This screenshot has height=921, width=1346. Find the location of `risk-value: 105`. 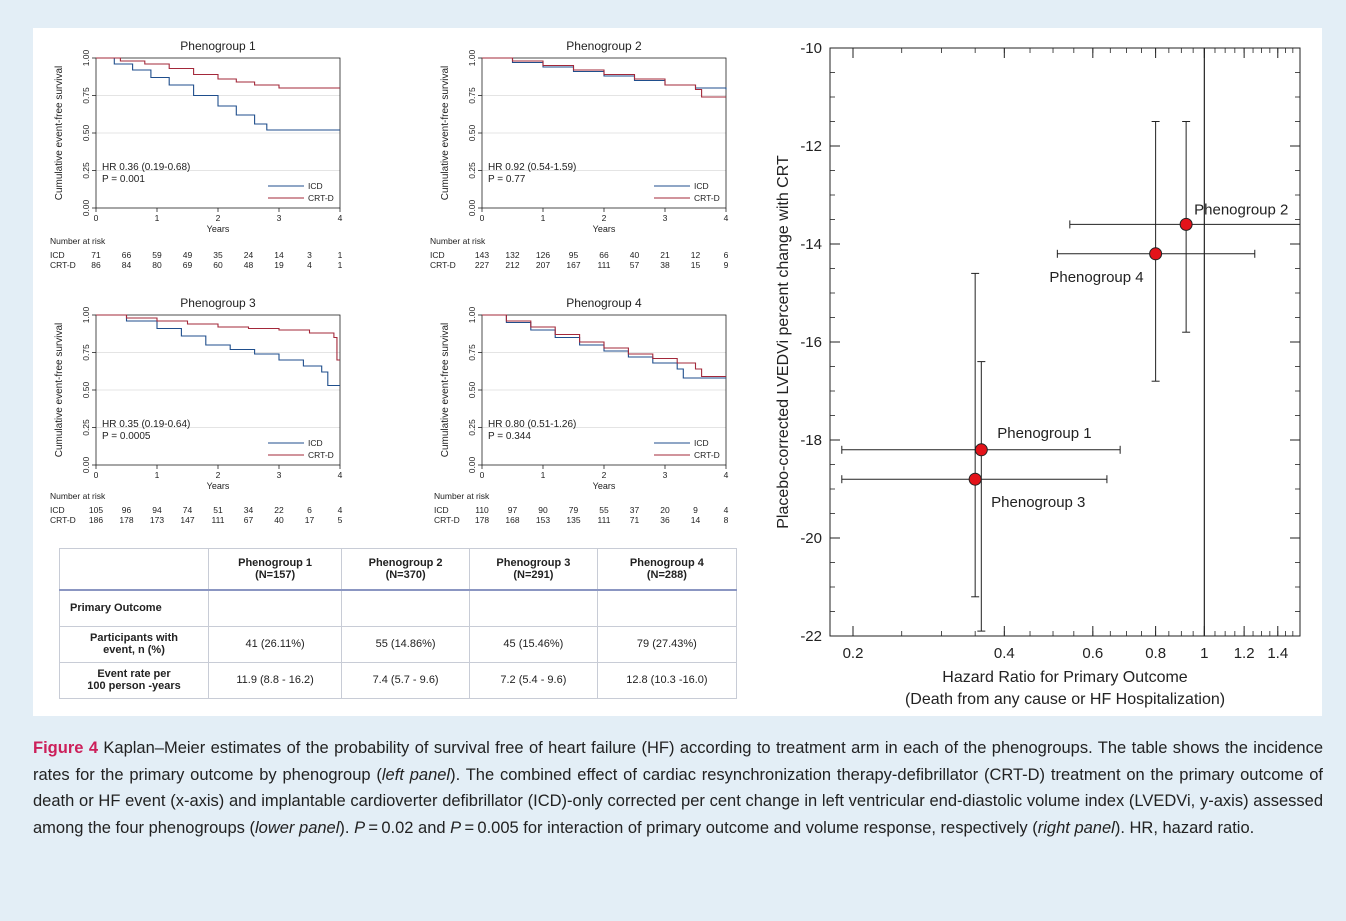

risk-value: 105 is located at coordinates (96, 510).